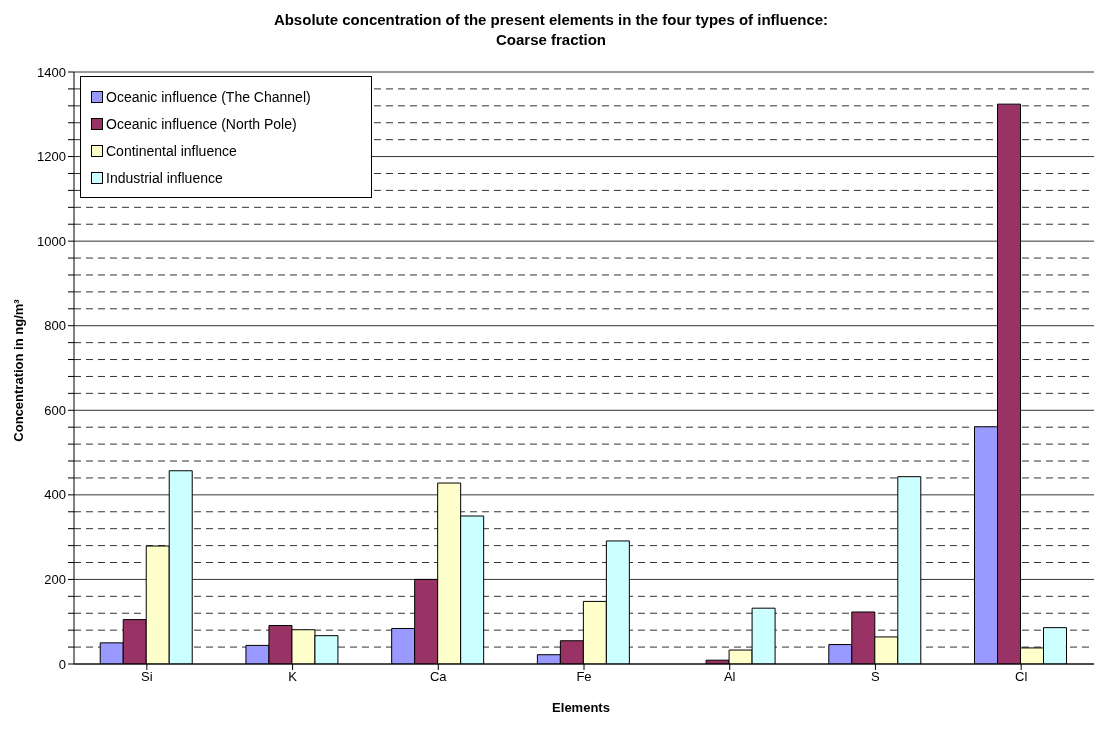 The width and height of the screenshot is (1102, 740). What do you see at coordinates (438, 677) in the screenshot?
I see `x-tick-label: Ca` at bounding box center [438, 677].